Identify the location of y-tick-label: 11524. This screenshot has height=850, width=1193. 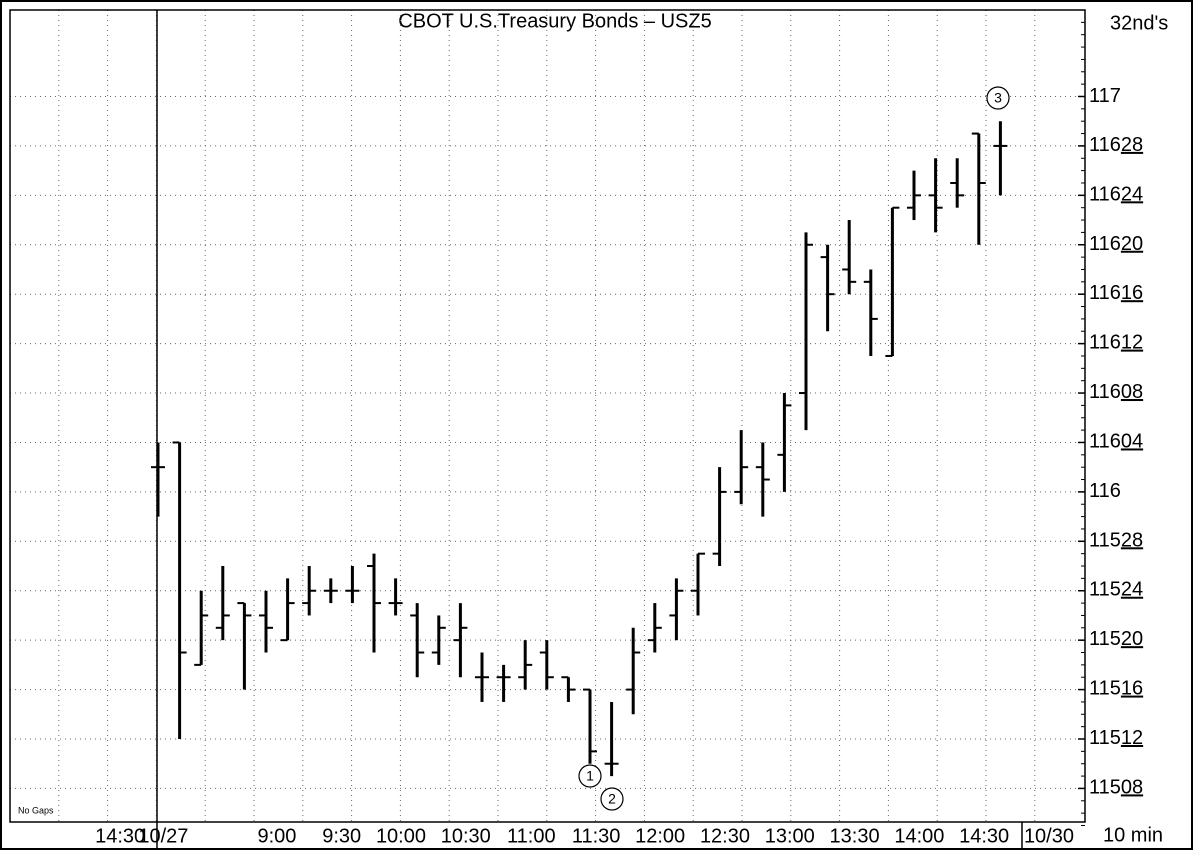
(1116, 590).